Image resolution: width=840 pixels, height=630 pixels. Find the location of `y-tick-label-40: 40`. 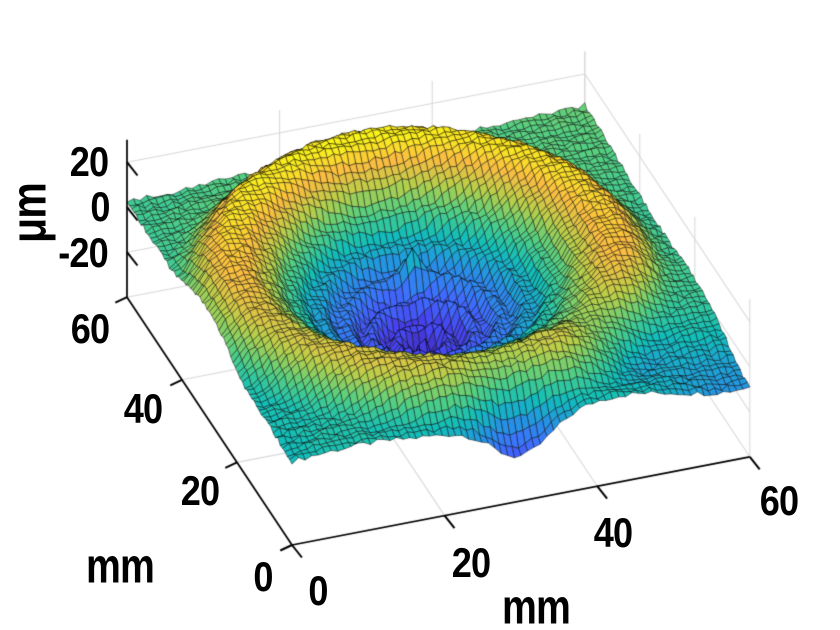

y-tick-label-40: 40 is located at coordinates (143, 408).